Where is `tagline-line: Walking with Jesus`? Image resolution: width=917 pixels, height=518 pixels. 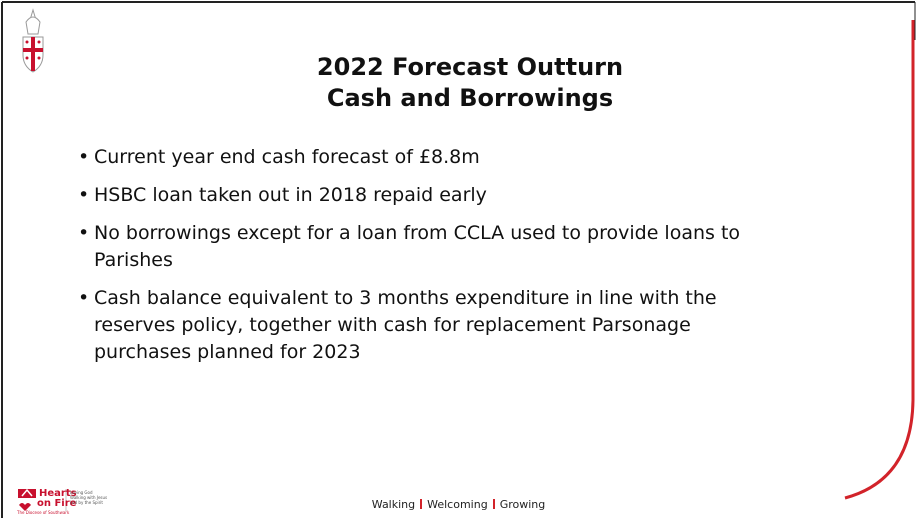
tagline-line: Walking with Jesus is located at coordinates (89, 497).